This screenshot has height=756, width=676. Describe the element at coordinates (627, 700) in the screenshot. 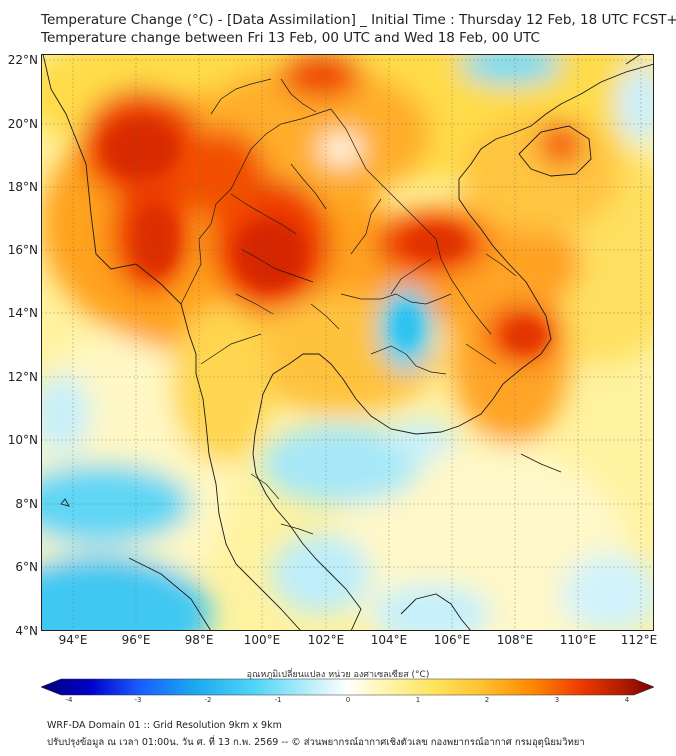

I see `colorbar-tick: 4` at that location.